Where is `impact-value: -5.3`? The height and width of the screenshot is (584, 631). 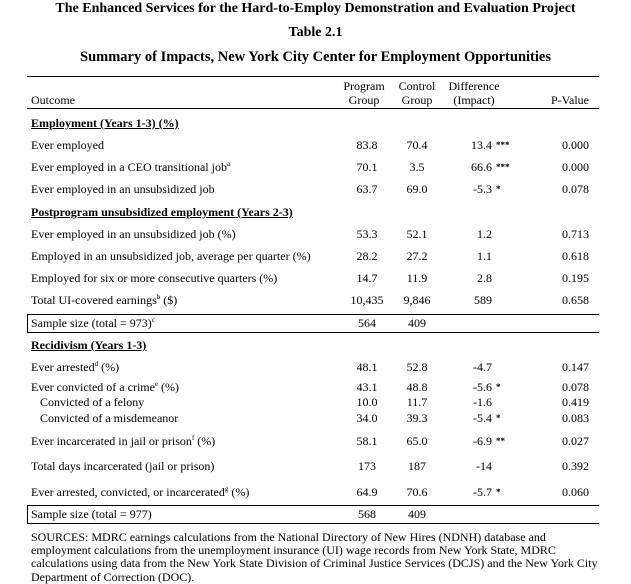 impact-value: -5.3 is located at coordinates (482, 189).